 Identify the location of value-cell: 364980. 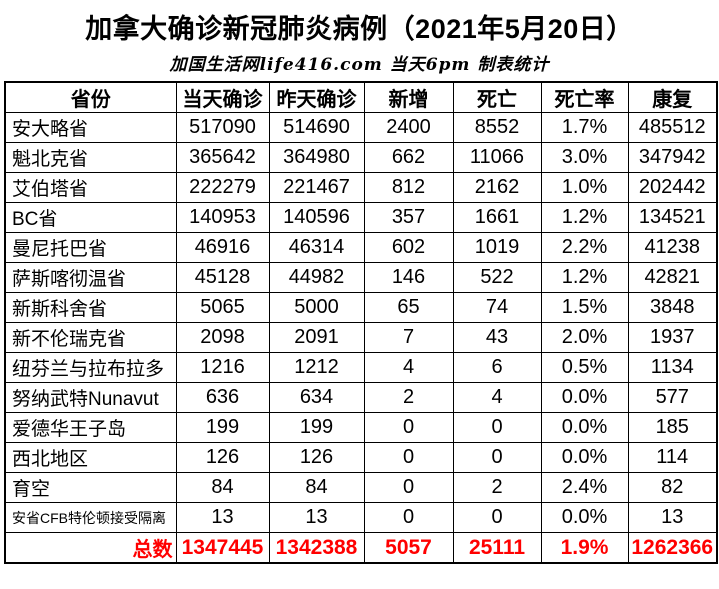
(316, 157).